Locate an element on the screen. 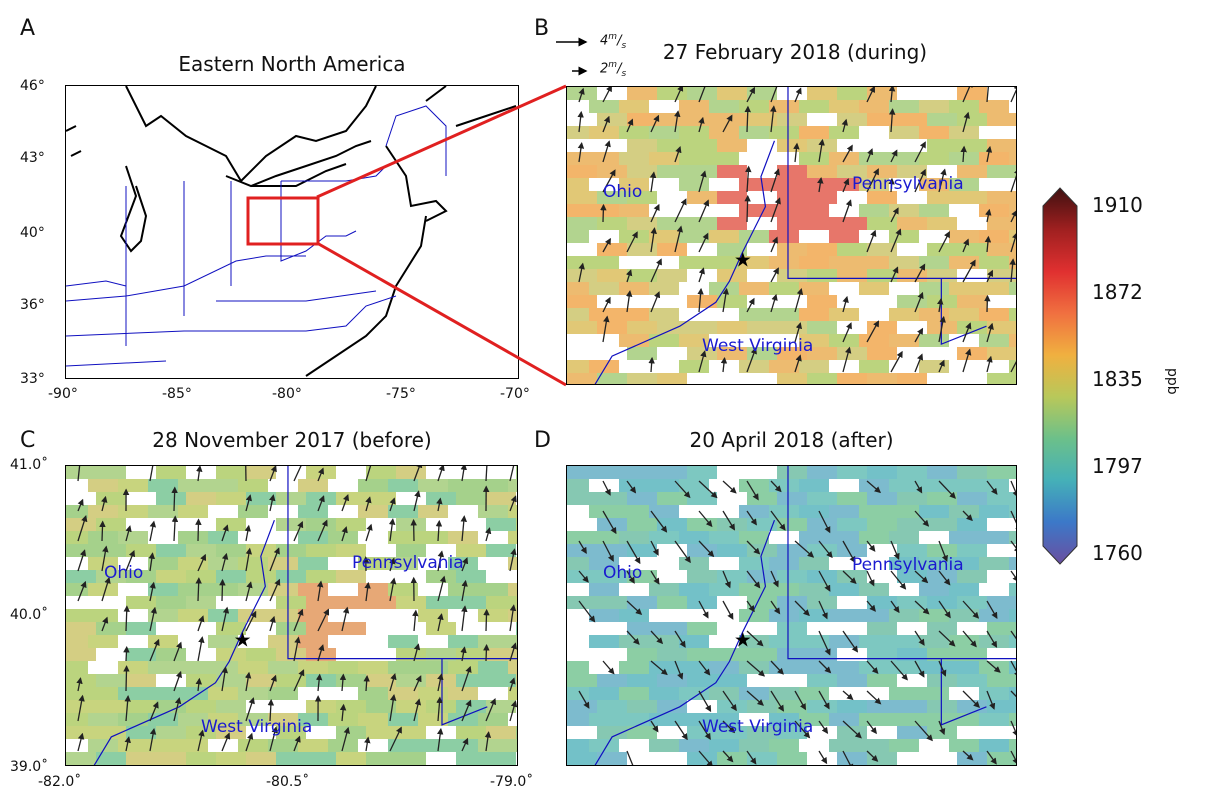 Image resolution: width=1217 pixels, height=801 pixels. colorbar-tick: 1797 is located at coordinates (1117, 466).